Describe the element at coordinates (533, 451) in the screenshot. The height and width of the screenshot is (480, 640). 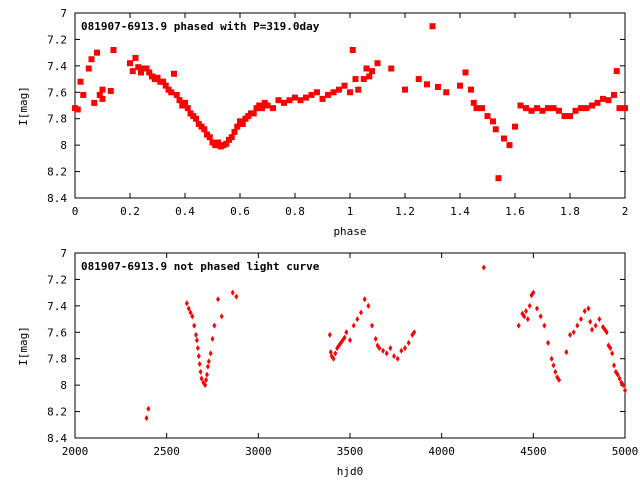
I see `x-tick-label-unphased: 4500` at that location.